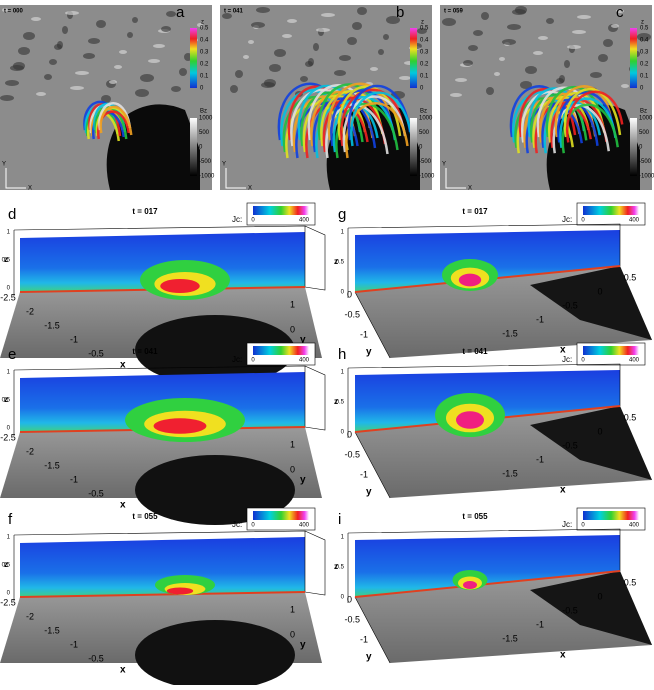 This screenshot has height=690, width=654. Describe the element at coordinates (304, 221) in the screenshot. I see `colorbar-max: 400` at that location.